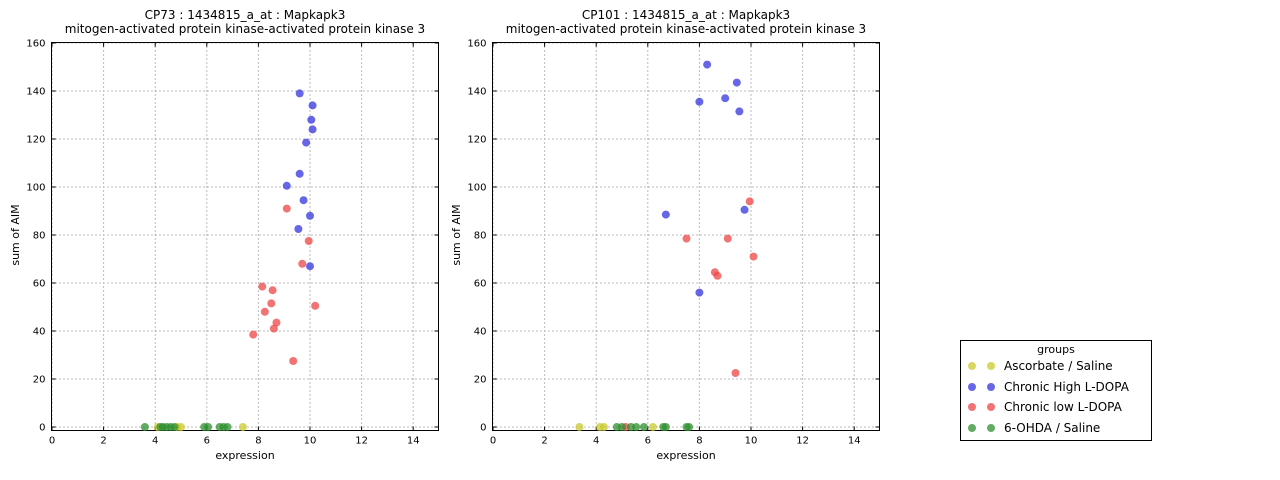 The height and width of the screenshot is (480, 1280). What do you see at coordinates (1056, 407) in the screenshot?
I see `legend-item-2: Chronic low L-DOPA` at bounding box center [1056, 407].